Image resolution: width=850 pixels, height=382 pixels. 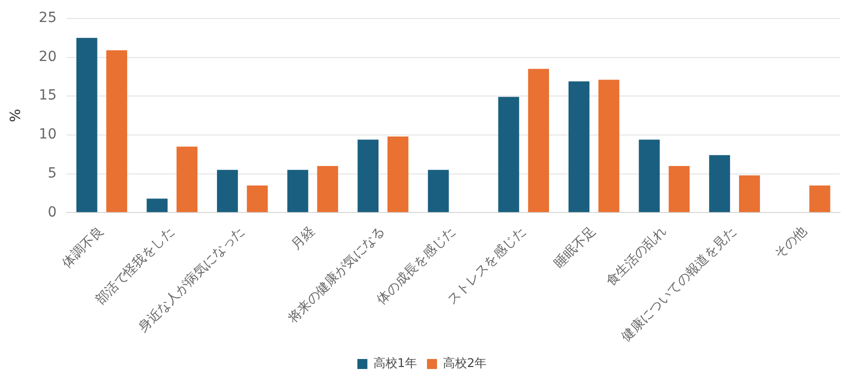 I want to click on y-tick-label: 0, so click(x=52, y=212).